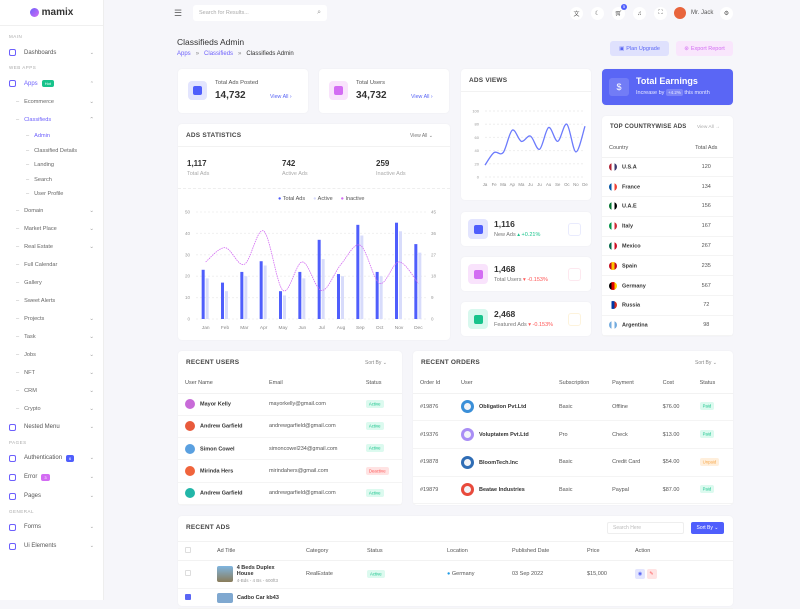  Describe the element at coordinates (640, 574) in the screenshot. I see `view-icon: ◉` at that location.